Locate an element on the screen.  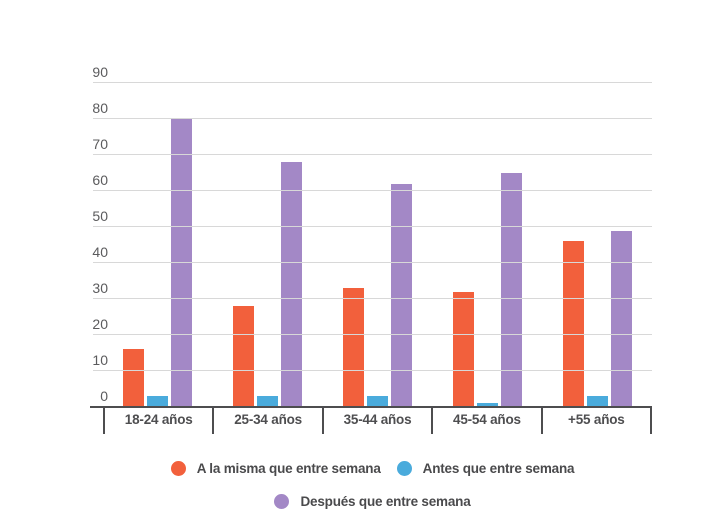
x-category-label-4: 45-54 años is located at coordinates (485, 421).